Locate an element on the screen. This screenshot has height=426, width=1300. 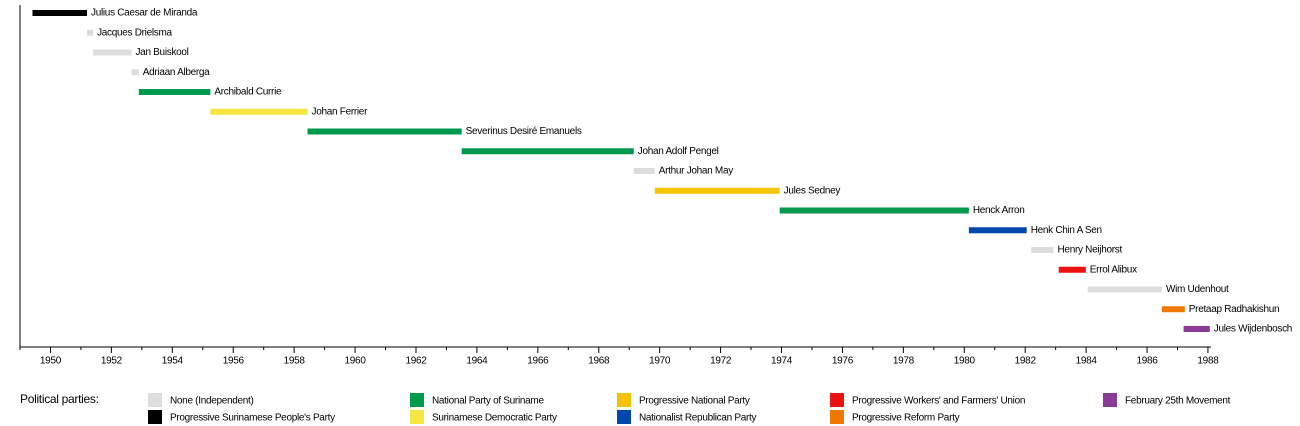
bar-label: Pretaap Radhakishun is located at coordinates (1234, 309).